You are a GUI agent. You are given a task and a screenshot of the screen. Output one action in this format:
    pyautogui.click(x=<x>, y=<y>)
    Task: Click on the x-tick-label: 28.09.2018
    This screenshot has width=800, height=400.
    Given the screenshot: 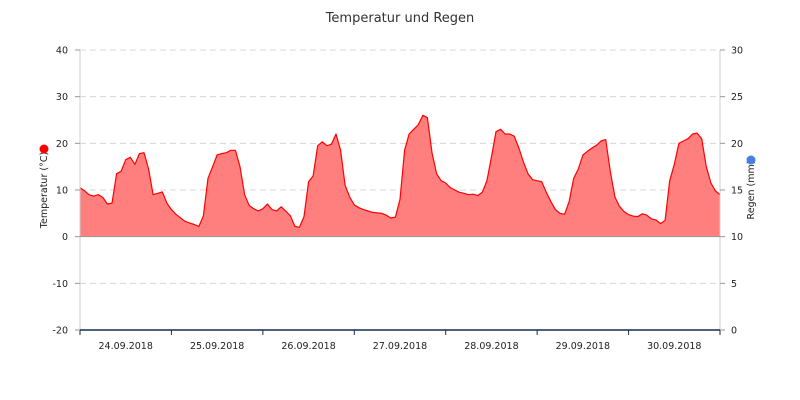 What is the action you would take?
    pyautogui.click(x=491, y=346)
    